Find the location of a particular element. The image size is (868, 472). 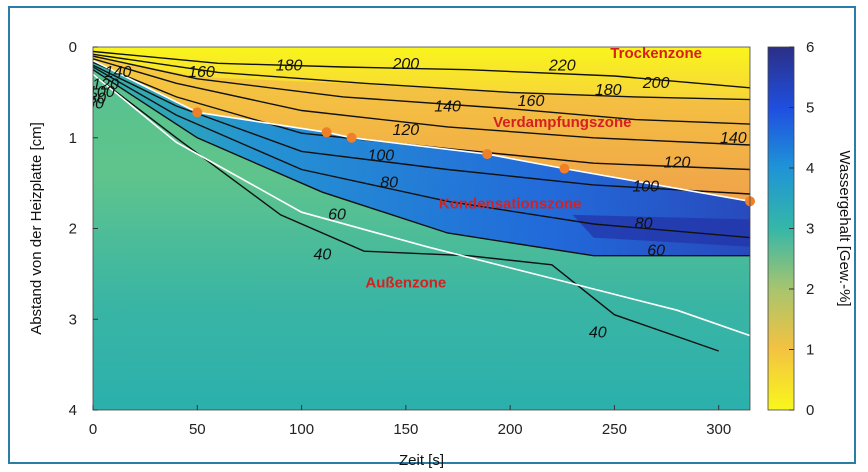

dark-band is located at coordinates (661, 230).